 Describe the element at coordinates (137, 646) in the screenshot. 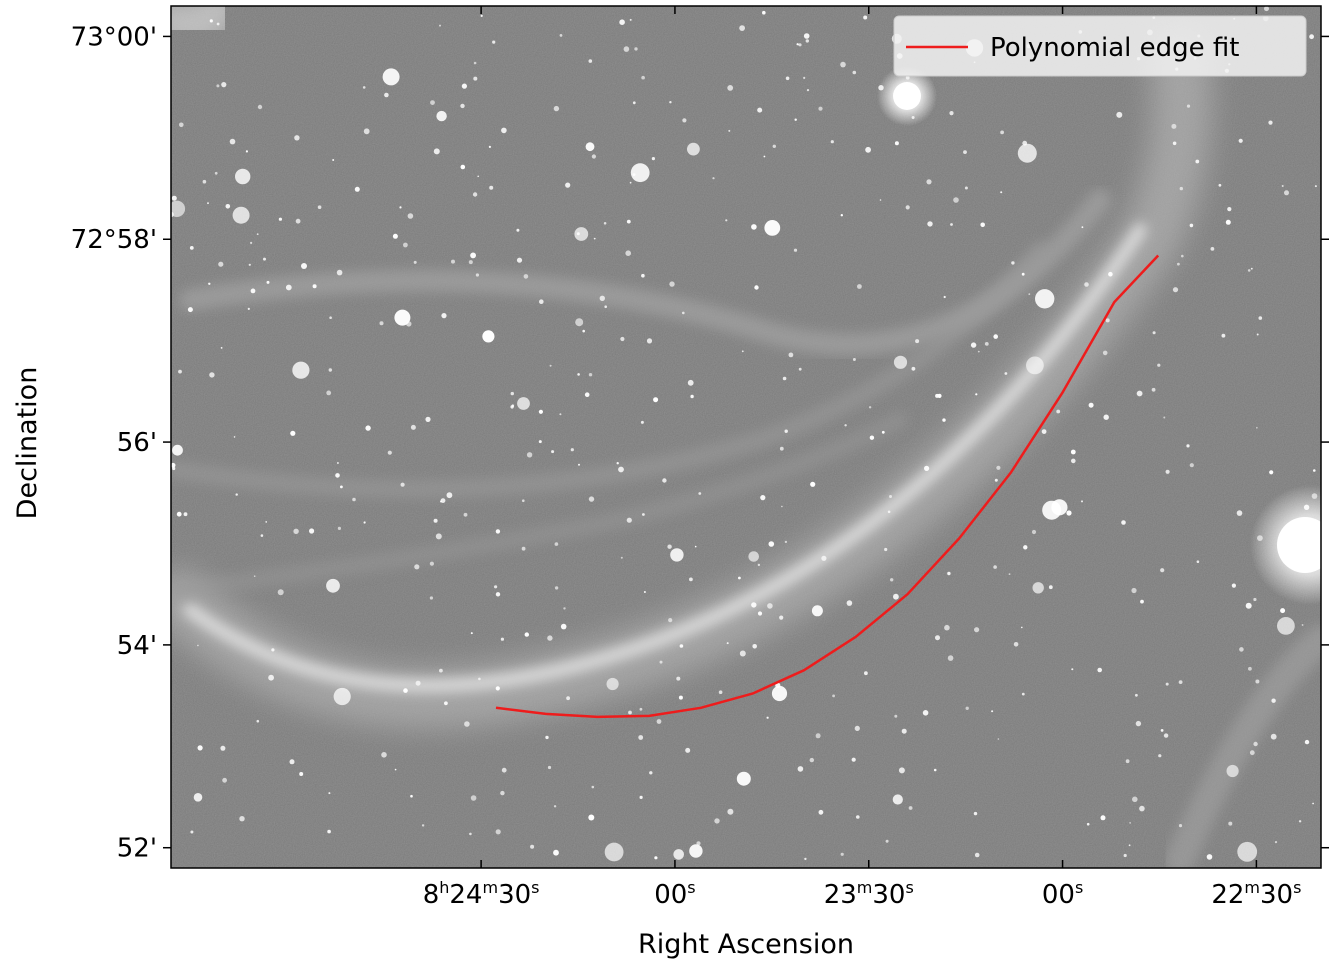

I see `y-tick-label: 54'` at that location.